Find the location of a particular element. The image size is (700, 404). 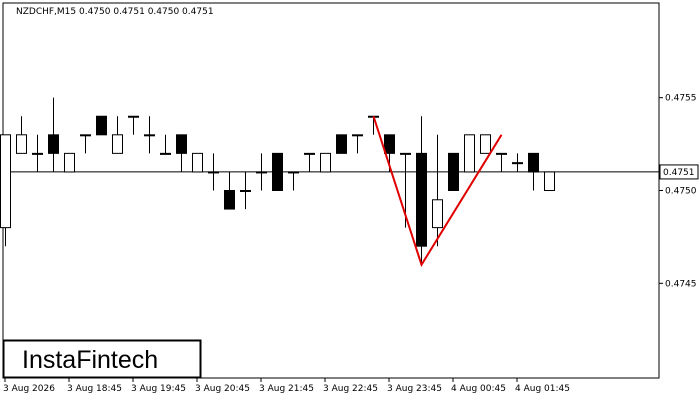

price-label-box is located at coordinates (679, 172).